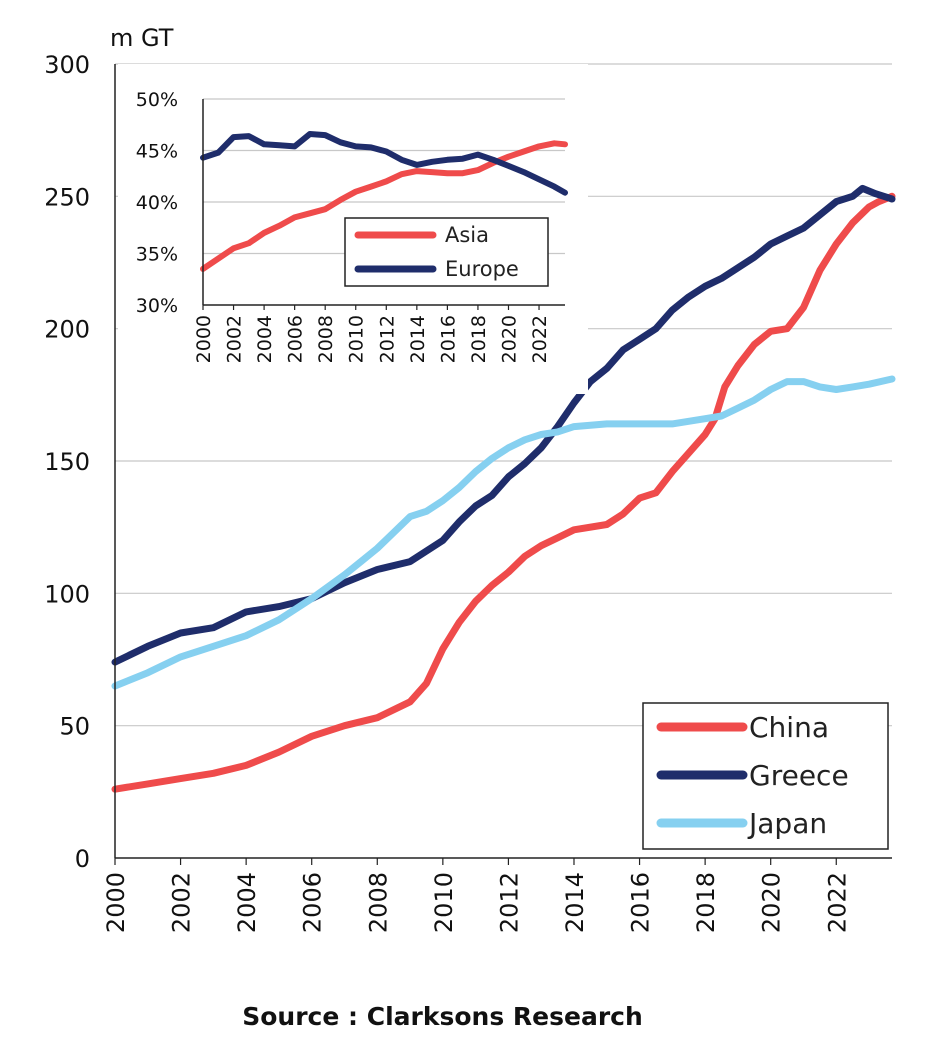 The height and width of the screenshot is (1053, 940). Describe the element at coordinates (74, 727) in the screenshot. I see `y-tick-label: 50` at that location.